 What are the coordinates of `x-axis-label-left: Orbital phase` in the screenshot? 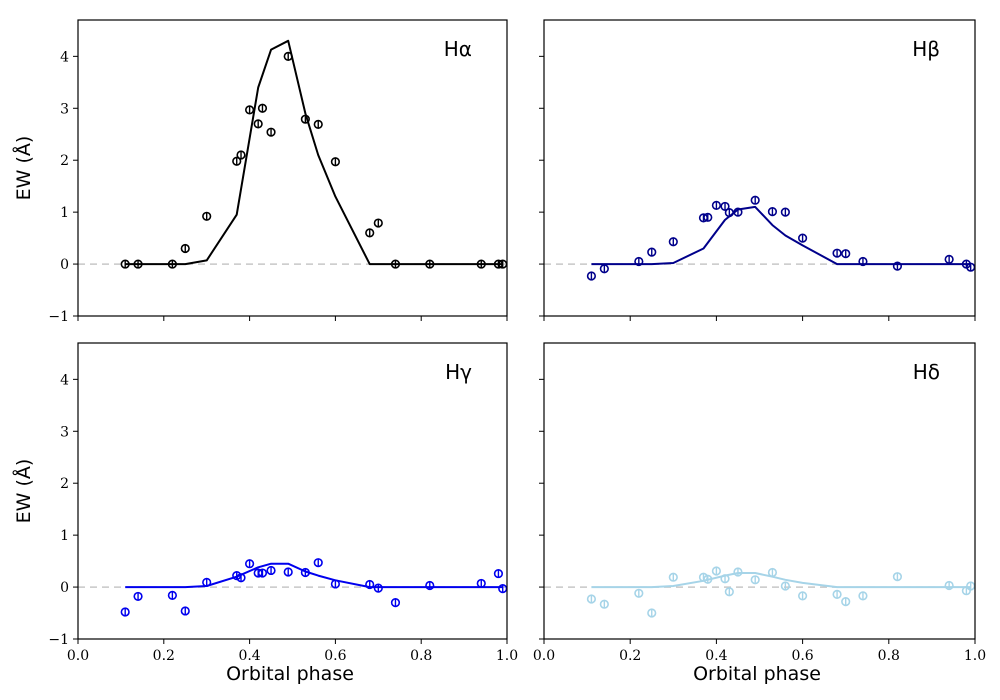 It's located at (290, 674).